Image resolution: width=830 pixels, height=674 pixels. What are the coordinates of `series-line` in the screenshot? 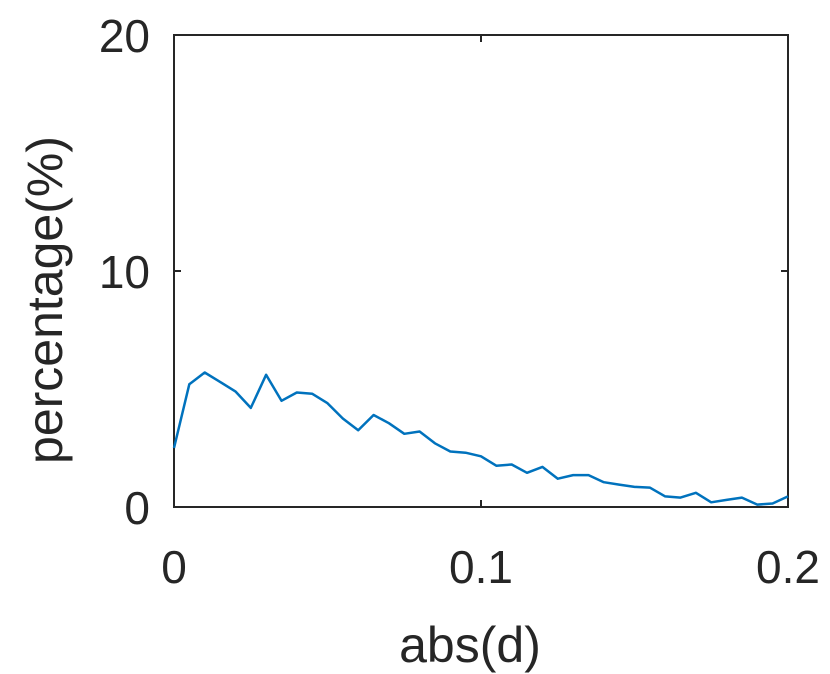 It's located at (480, 438).